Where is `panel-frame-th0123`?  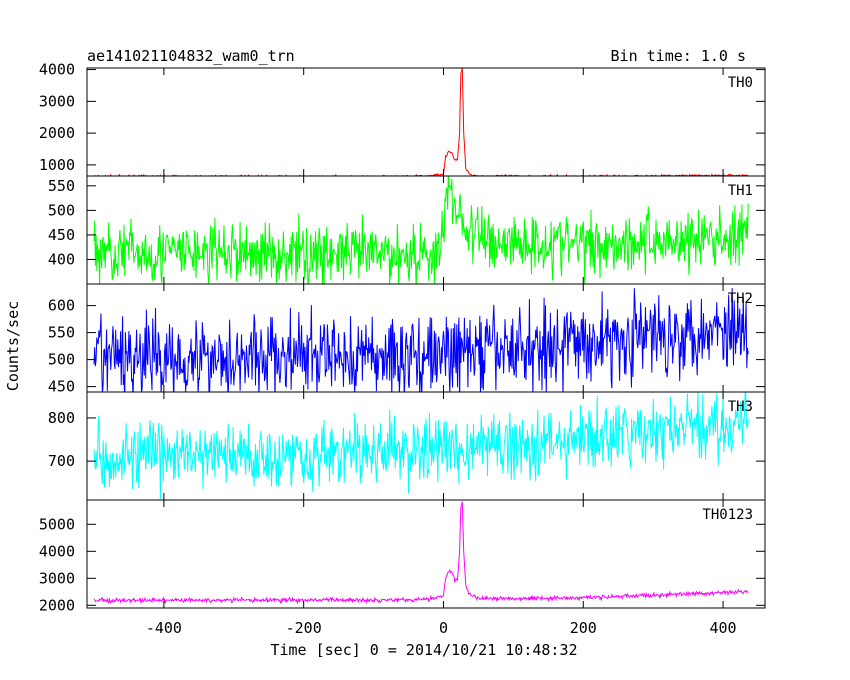 panel-frame-th0123 is located at coordinates (426, 554).